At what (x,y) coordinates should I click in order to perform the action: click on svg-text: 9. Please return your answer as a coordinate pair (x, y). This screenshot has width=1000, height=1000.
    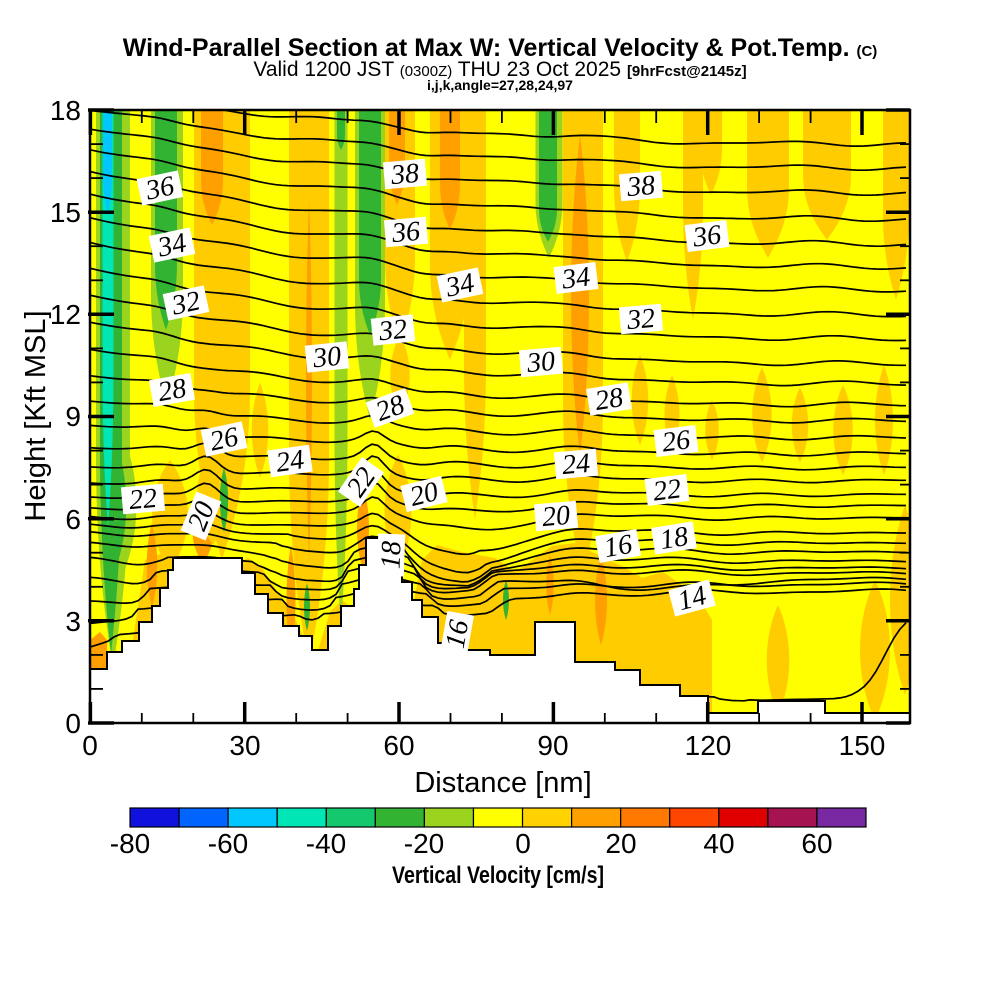
    Looking at the image, I should click on (73, 416).